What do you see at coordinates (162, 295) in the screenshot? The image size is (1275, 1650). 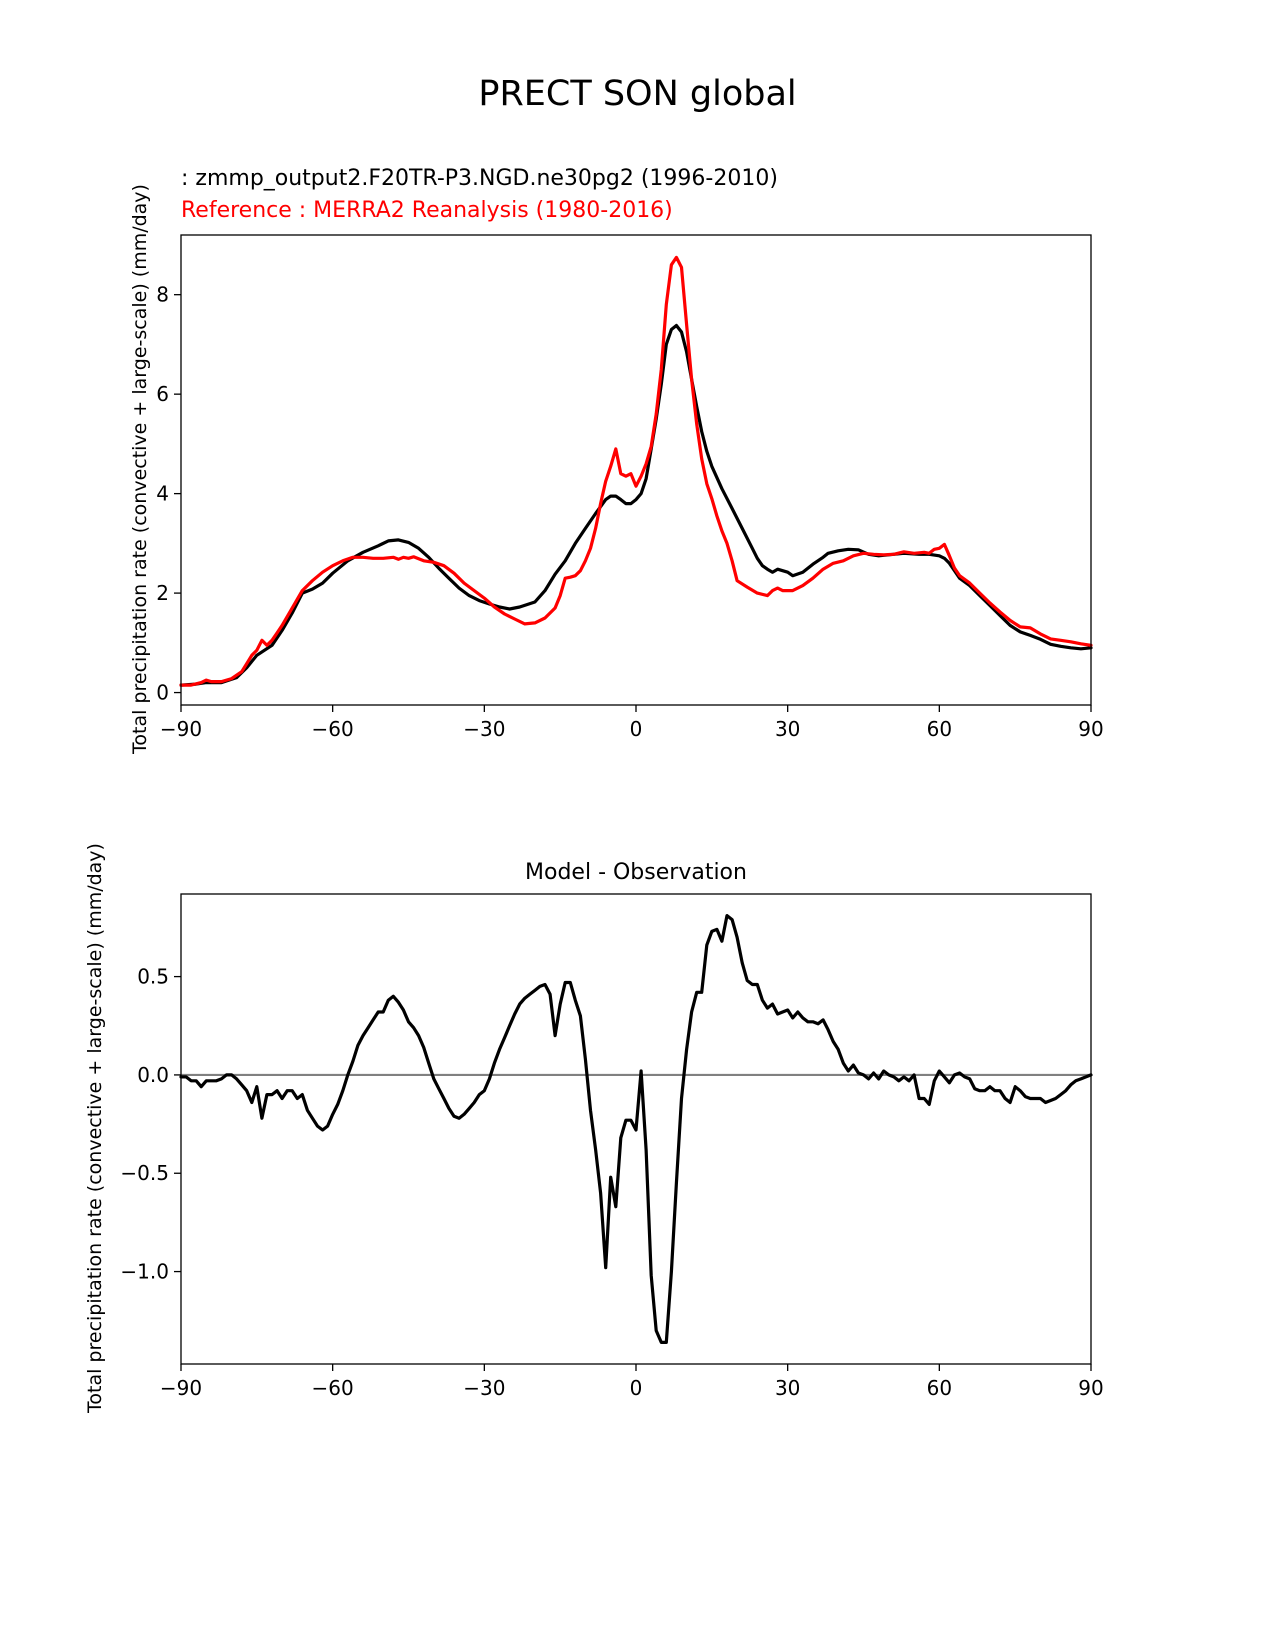 I see `y-tick-label: 8` at bounding box center [162, 295].